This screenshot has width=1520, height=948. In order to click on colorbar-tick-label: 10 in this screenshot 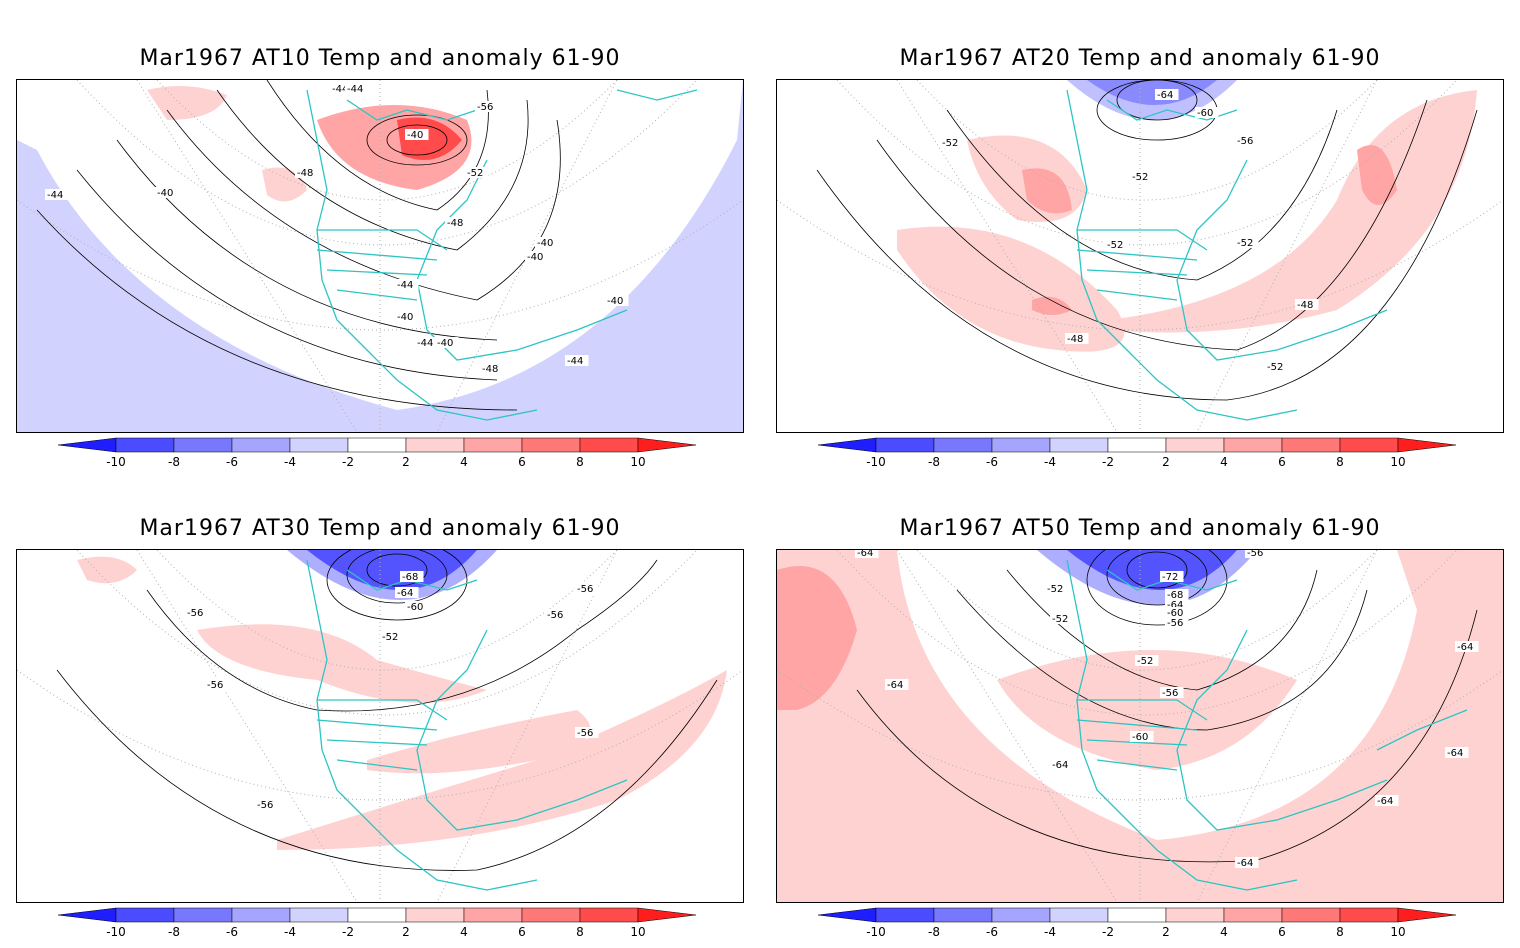, I will do `click(1398, 932)`.